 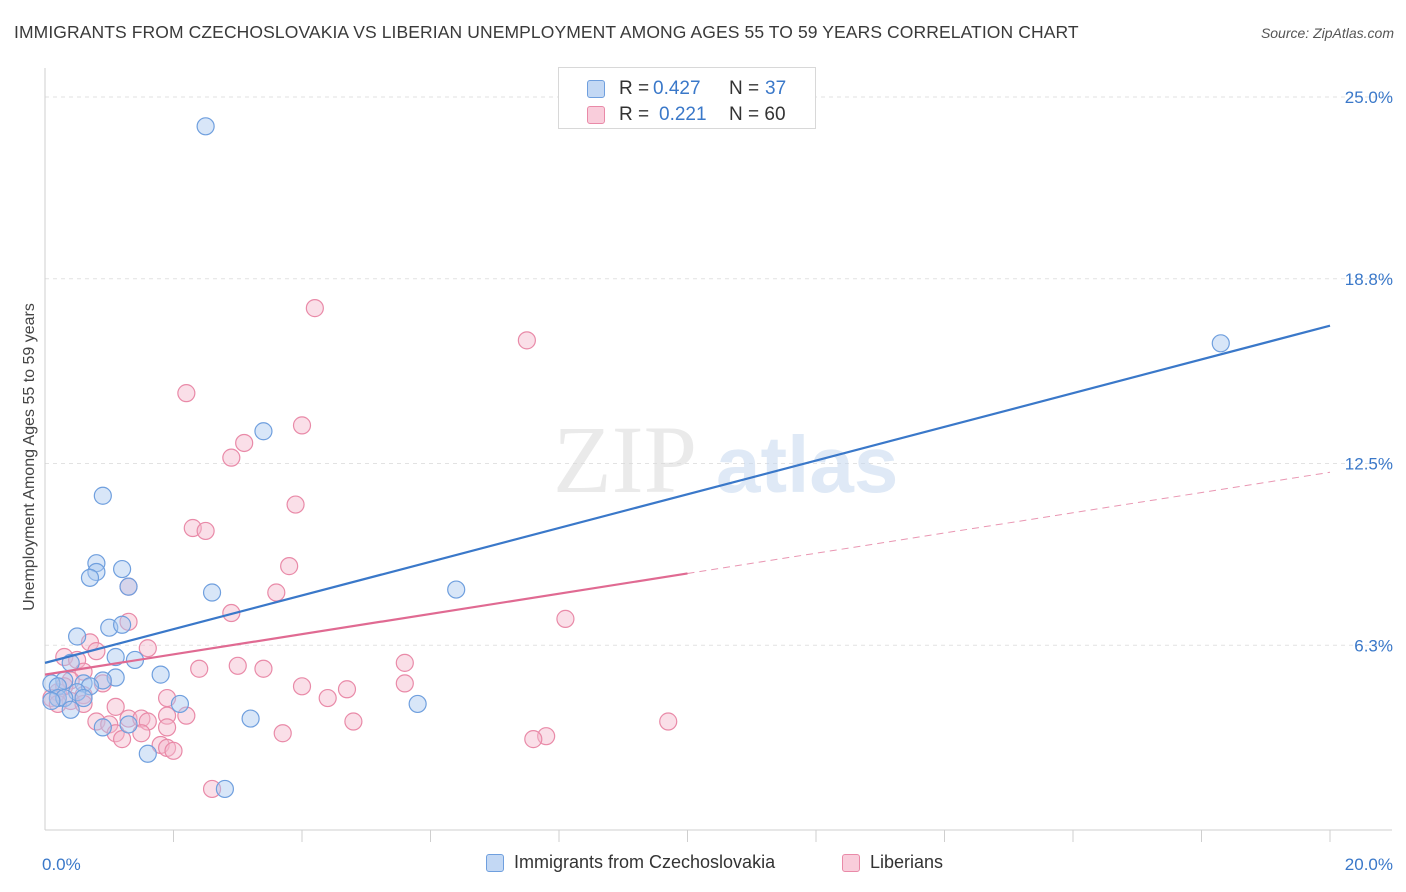 What do you see at coordinates (1369, 864) in the screenshot?
I see `x-tick-label: 20.0%` at bounding box center [1369, 864].